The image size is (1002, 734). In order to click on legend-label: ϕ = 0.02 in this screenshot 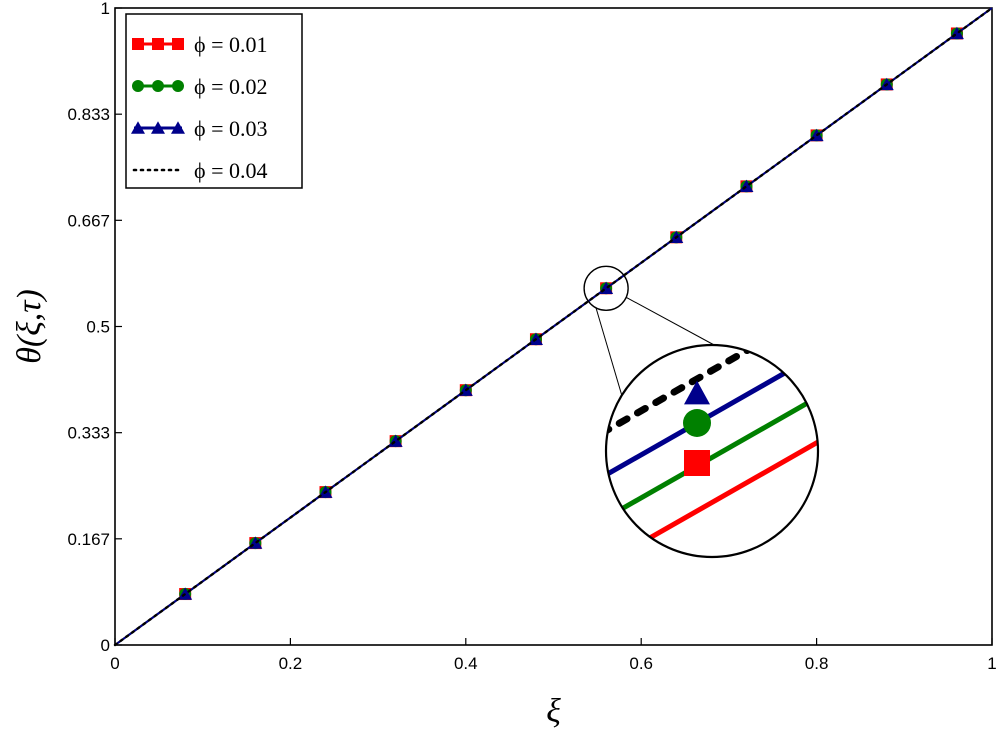, I will do `click(231, 86)`.